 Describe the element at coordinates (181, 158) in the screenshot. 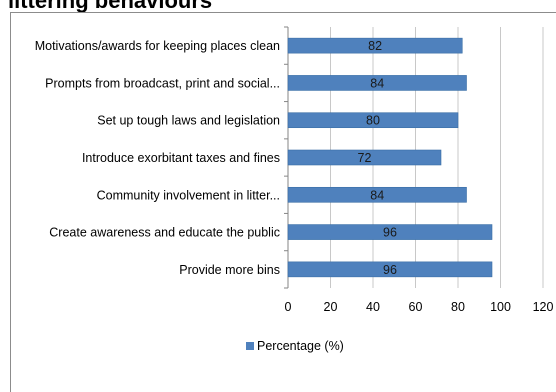

I see `category-label: Introduce exorbitant taxes and fines` at that location.